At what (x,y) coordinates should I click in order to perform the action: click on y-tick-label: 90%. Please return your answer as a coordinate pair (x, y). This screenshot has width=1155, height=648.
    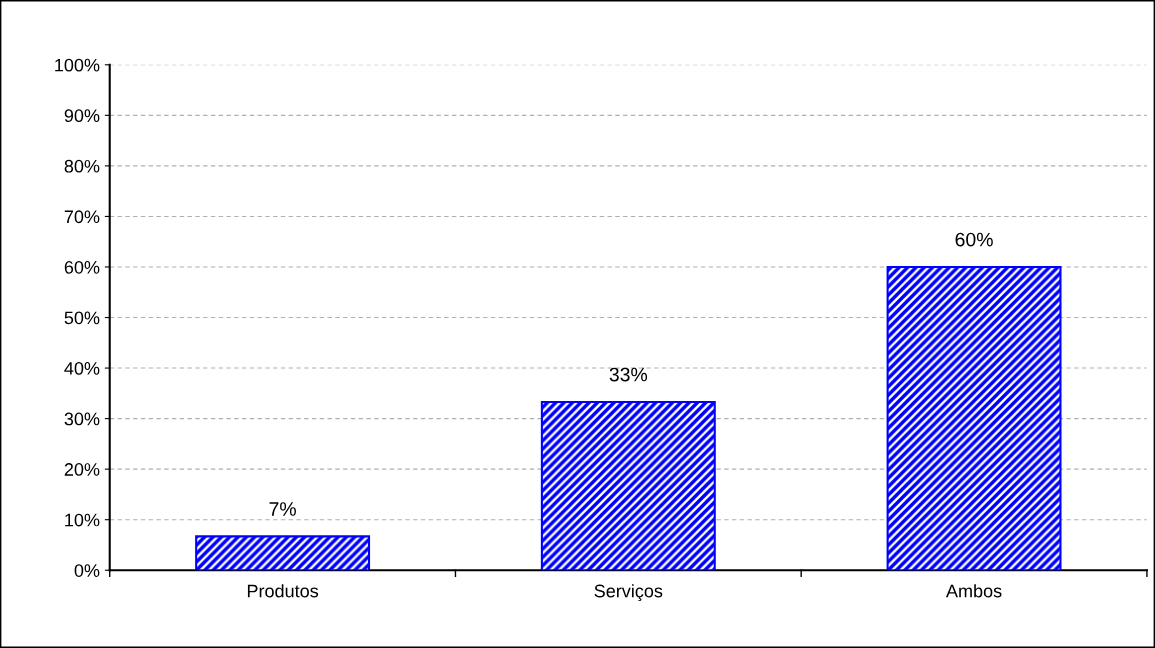
    Looking at the image, I should click on (82, 116).